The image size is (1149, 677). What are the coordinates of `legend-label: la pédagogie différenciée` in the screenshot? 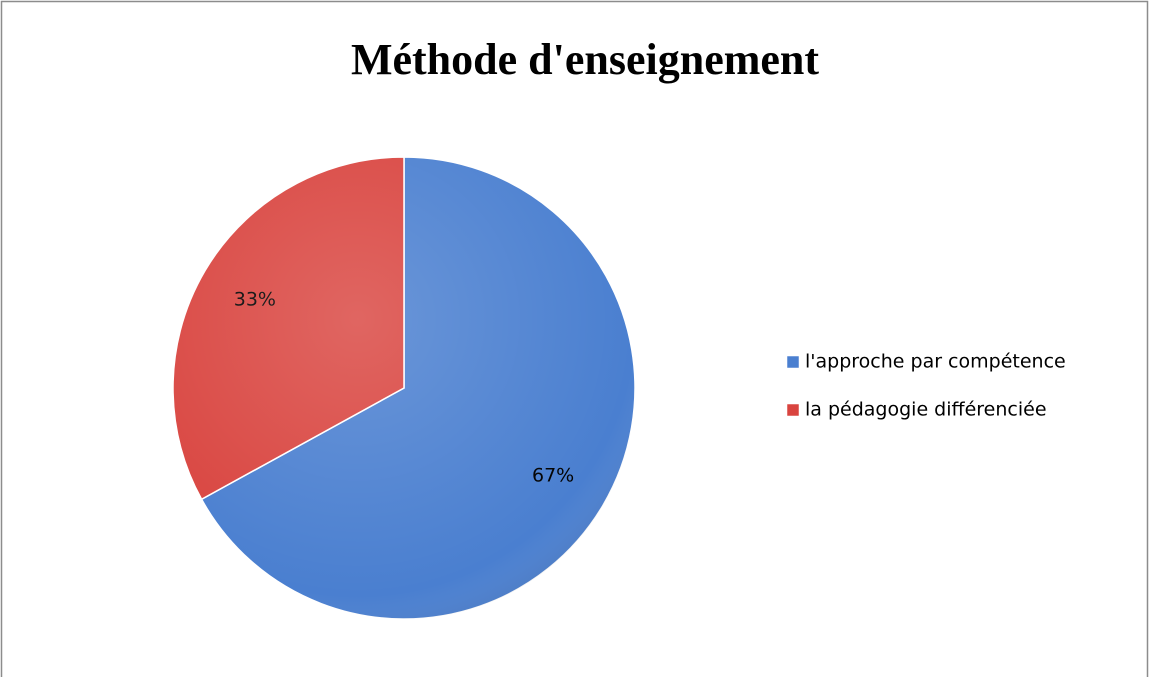 It's located at (926, 410).